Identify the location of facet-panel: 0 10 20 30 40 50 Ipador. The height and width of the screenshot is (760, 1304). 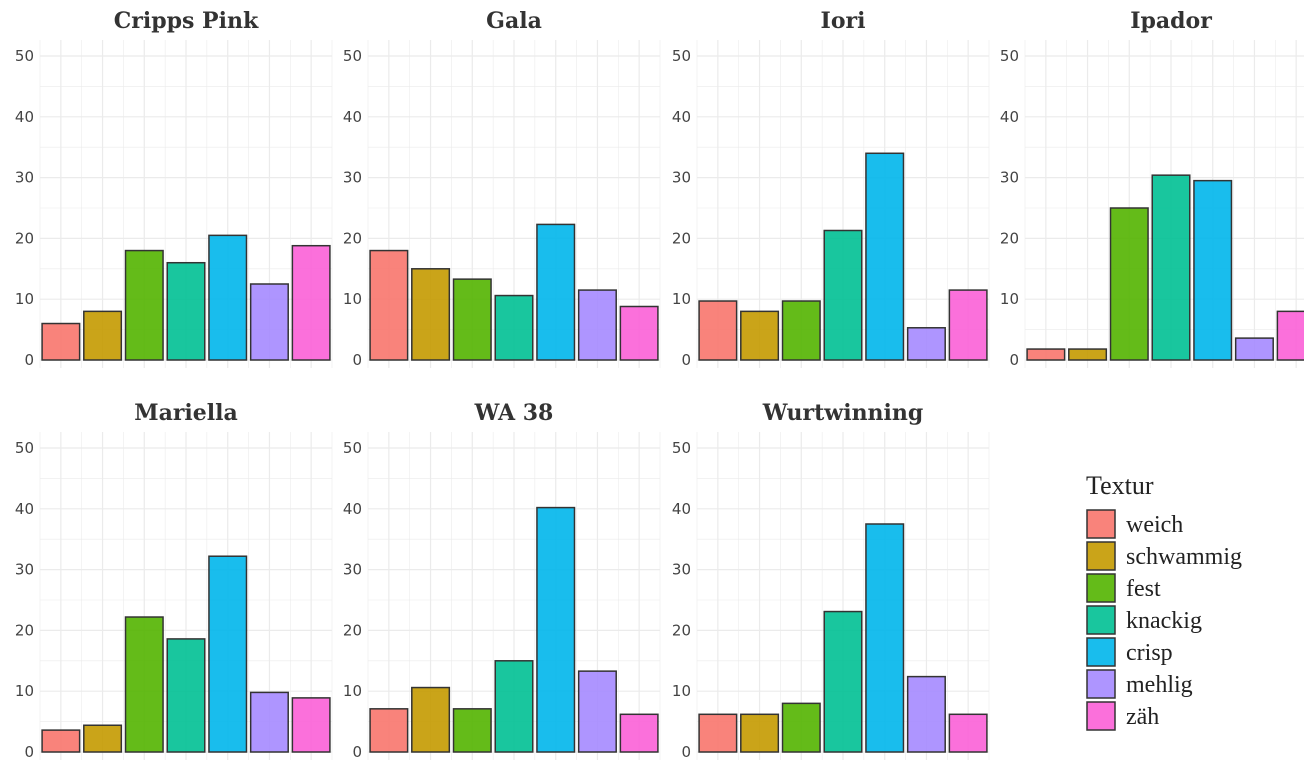
(1152, 188).